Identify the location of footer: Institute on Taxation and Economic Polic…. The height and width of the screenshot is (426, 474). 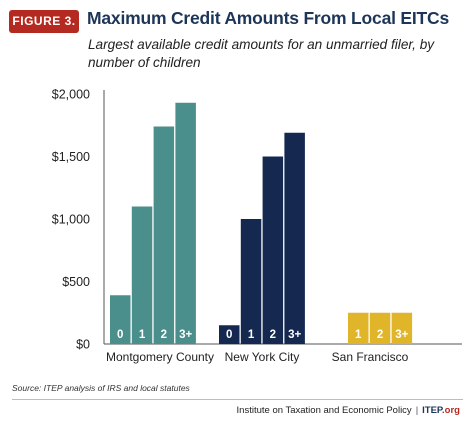
(348, 410).